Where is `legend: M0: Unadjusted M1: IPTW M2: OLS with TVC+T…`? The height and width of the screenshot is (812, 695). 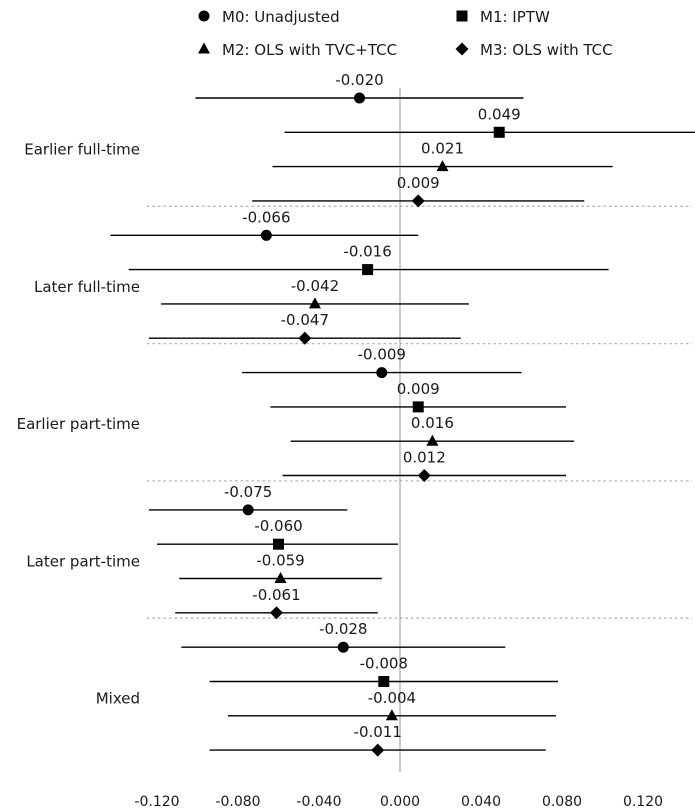 legend: M0: Unadjusted M1: IPTW M2: OLS with TVC+T… is located at coordinates (405, 33).